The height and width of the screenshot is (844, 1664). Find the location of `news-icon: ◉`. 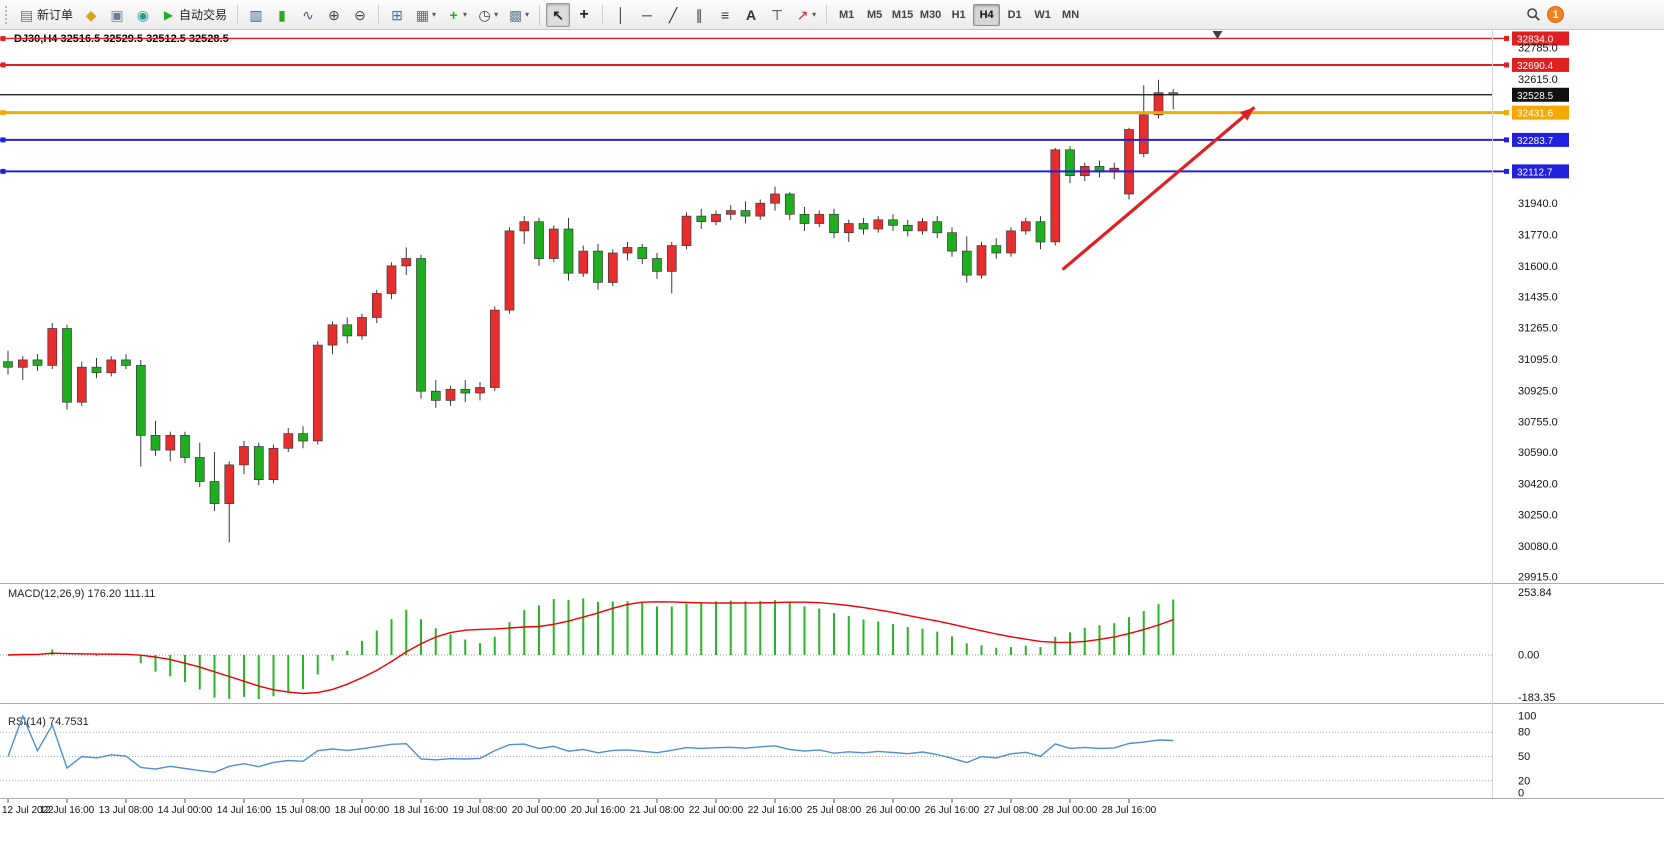

news-icon: ◉ is located at coordinates (143, 14).